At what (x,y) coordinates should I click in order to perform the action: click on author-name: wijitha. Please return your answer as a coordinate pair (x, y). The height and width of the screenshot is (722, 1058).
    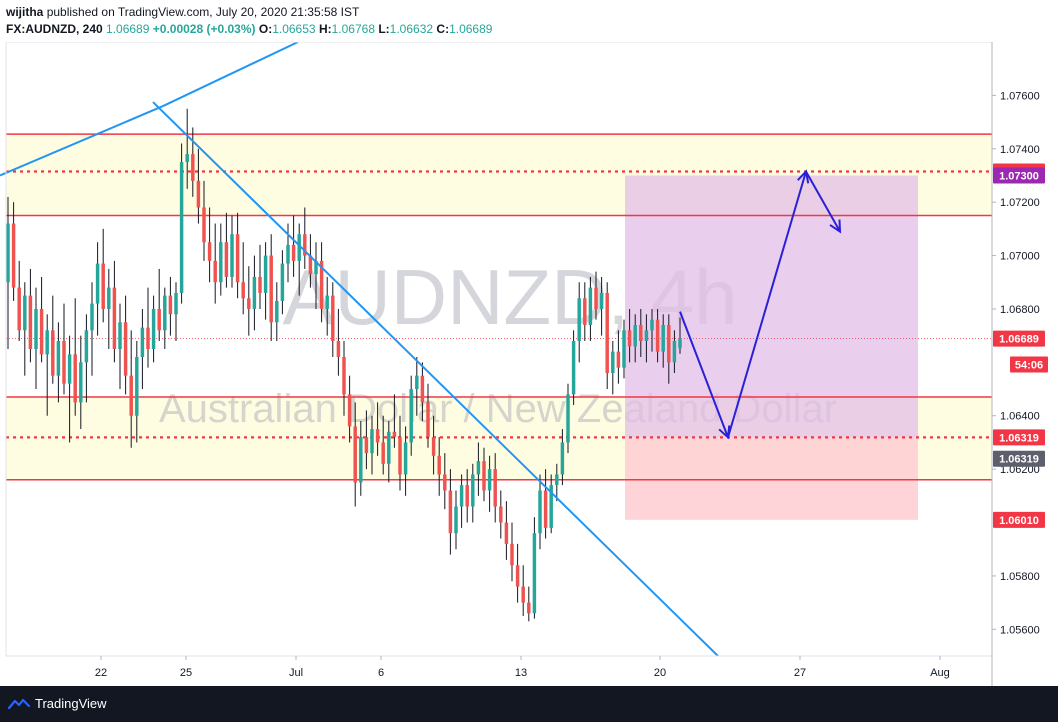
    Looking at the image, I should click on (25, 12).